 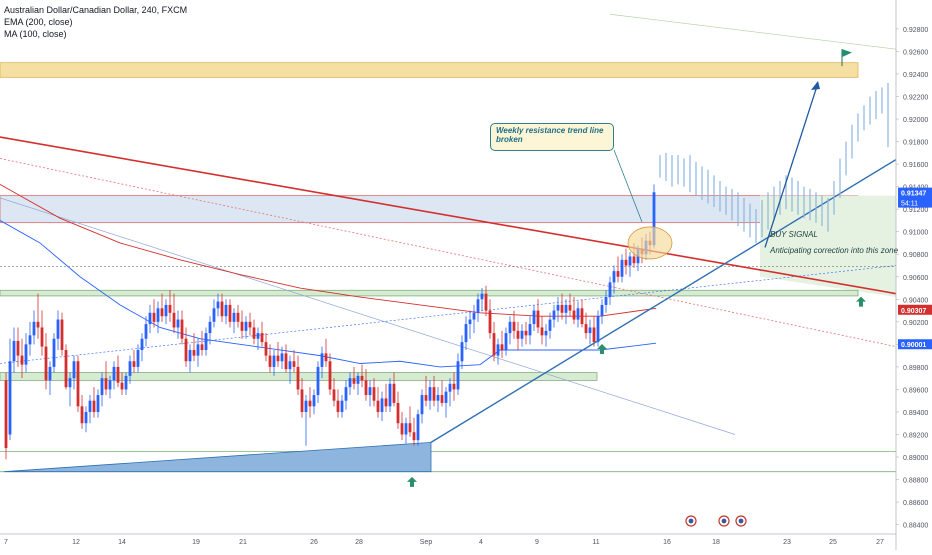 What do you see at coordinates (915, 210) in the screenshot?
I see `y-tick-label: 0.91200` at bounding box center [915, 210].